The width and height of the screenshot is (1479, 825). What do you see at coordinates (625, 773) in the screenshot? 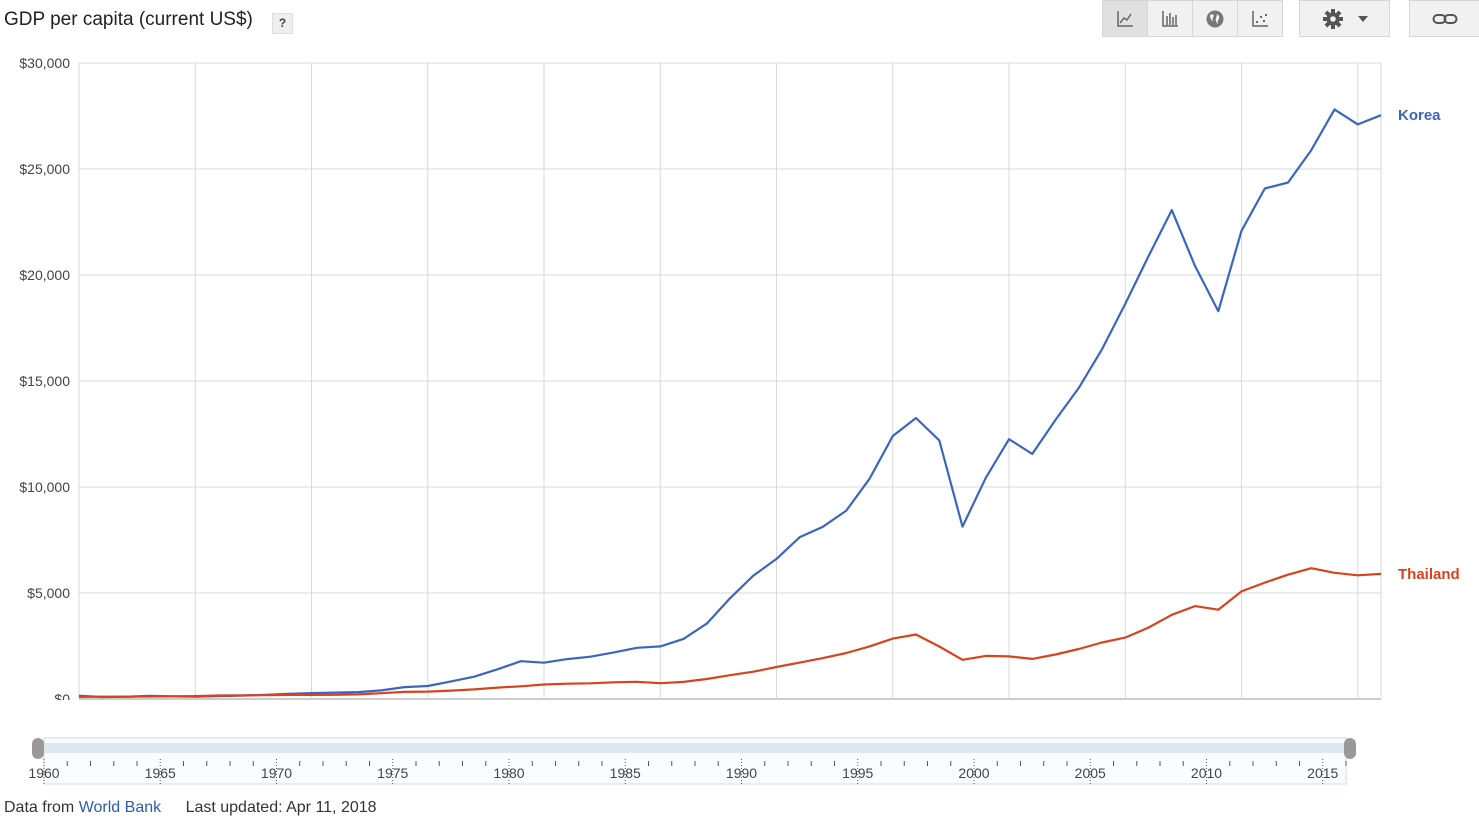
I see `slider-label: 1985` at bounding box center [625, 773].